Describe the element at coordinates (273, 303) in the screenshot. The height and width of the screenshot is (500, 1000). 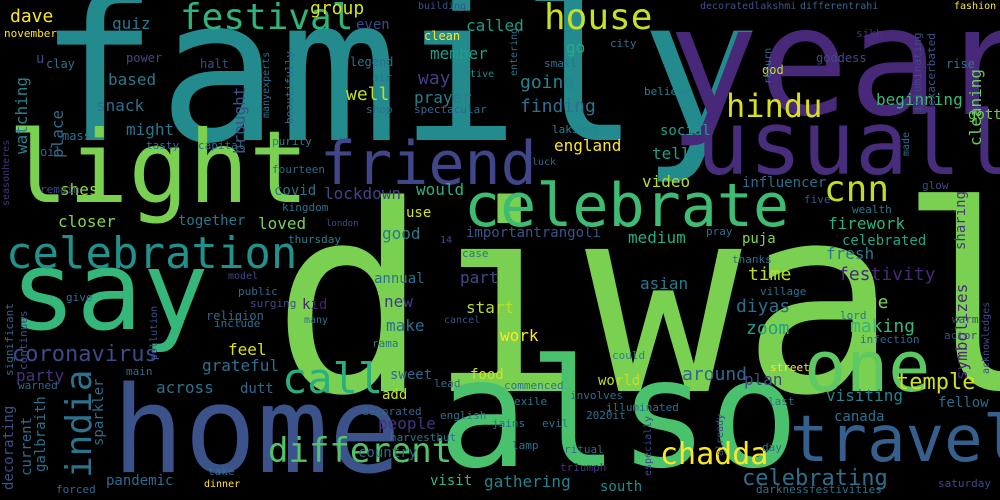
I see `word: surging` at that location.